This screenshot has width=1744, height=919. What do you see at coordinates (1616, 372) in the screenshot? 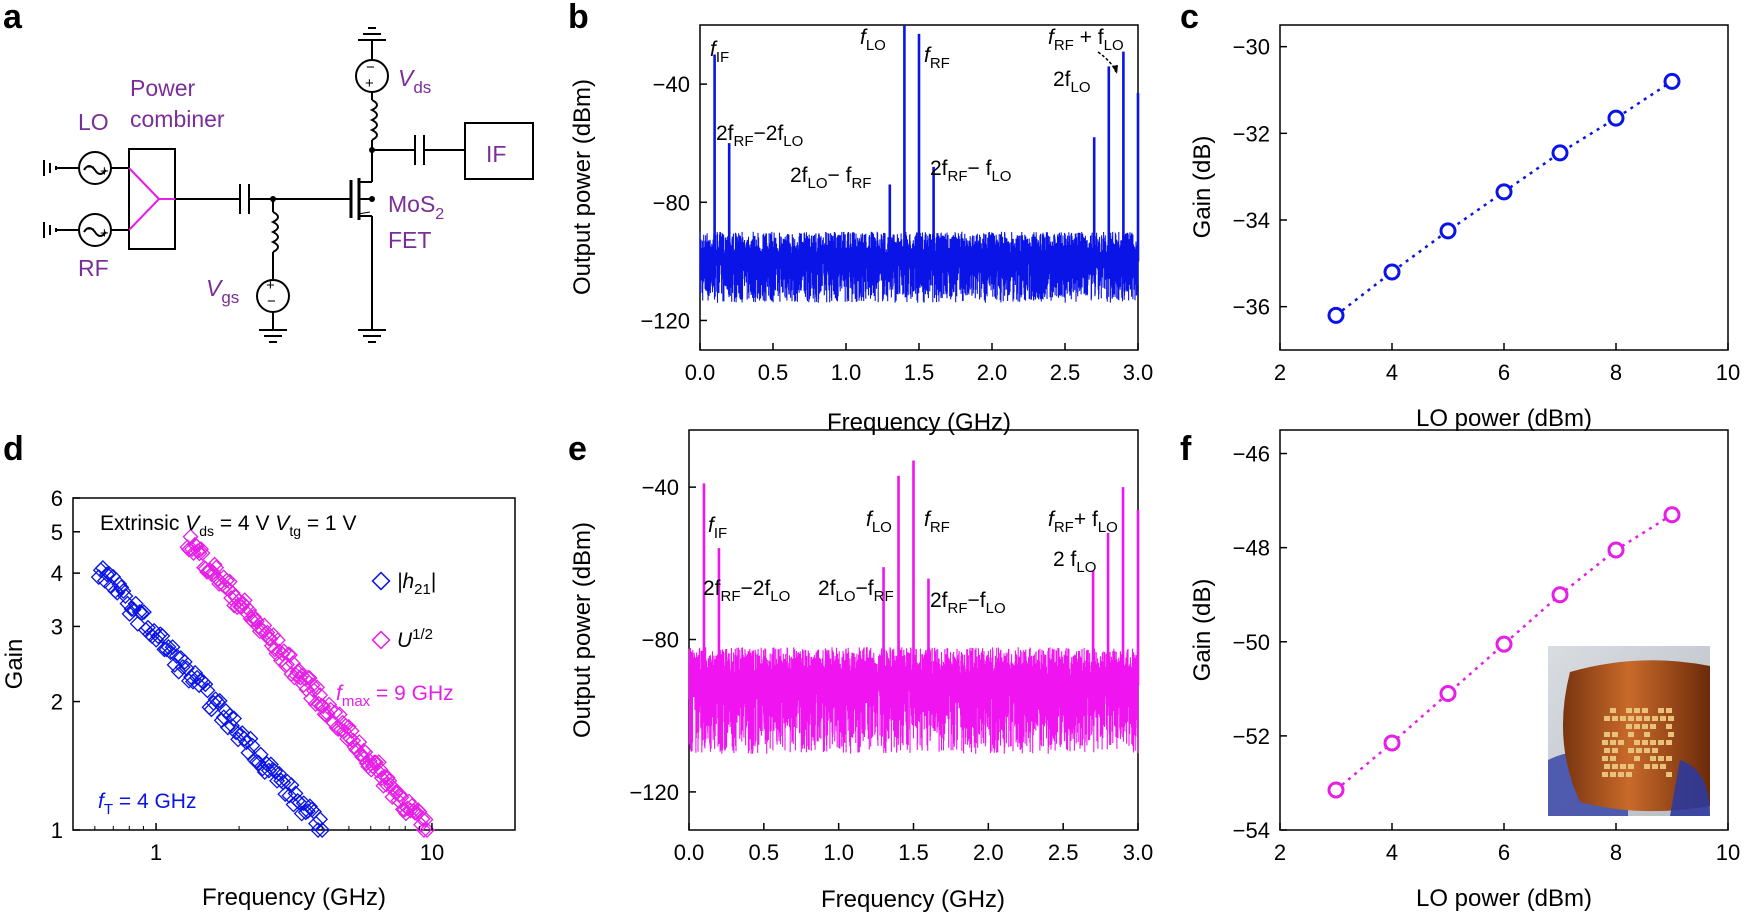
I see `x-tick-label-1-3: 8` at bounding box center [1616, 372].